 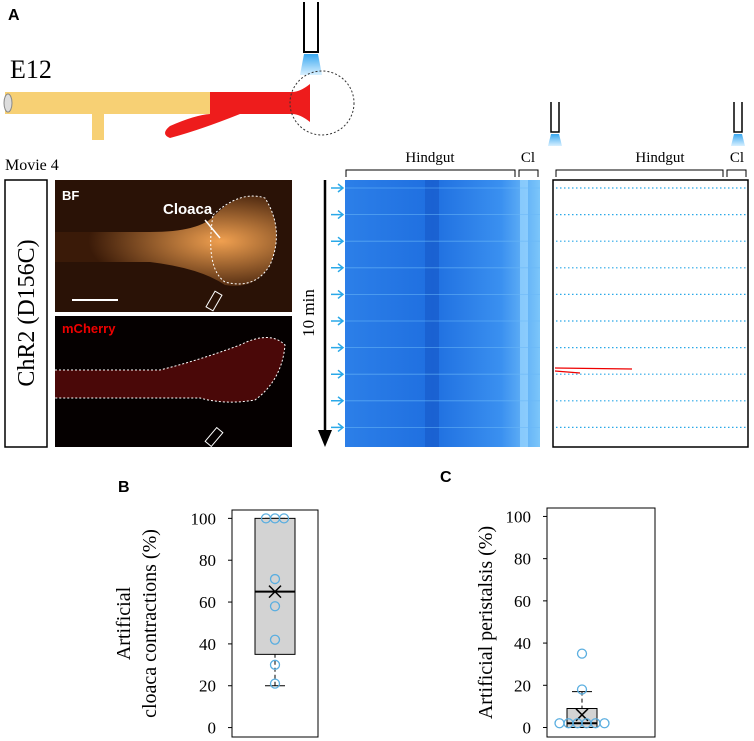 I want to click on panel-label: B, so click(x=124, y=487).